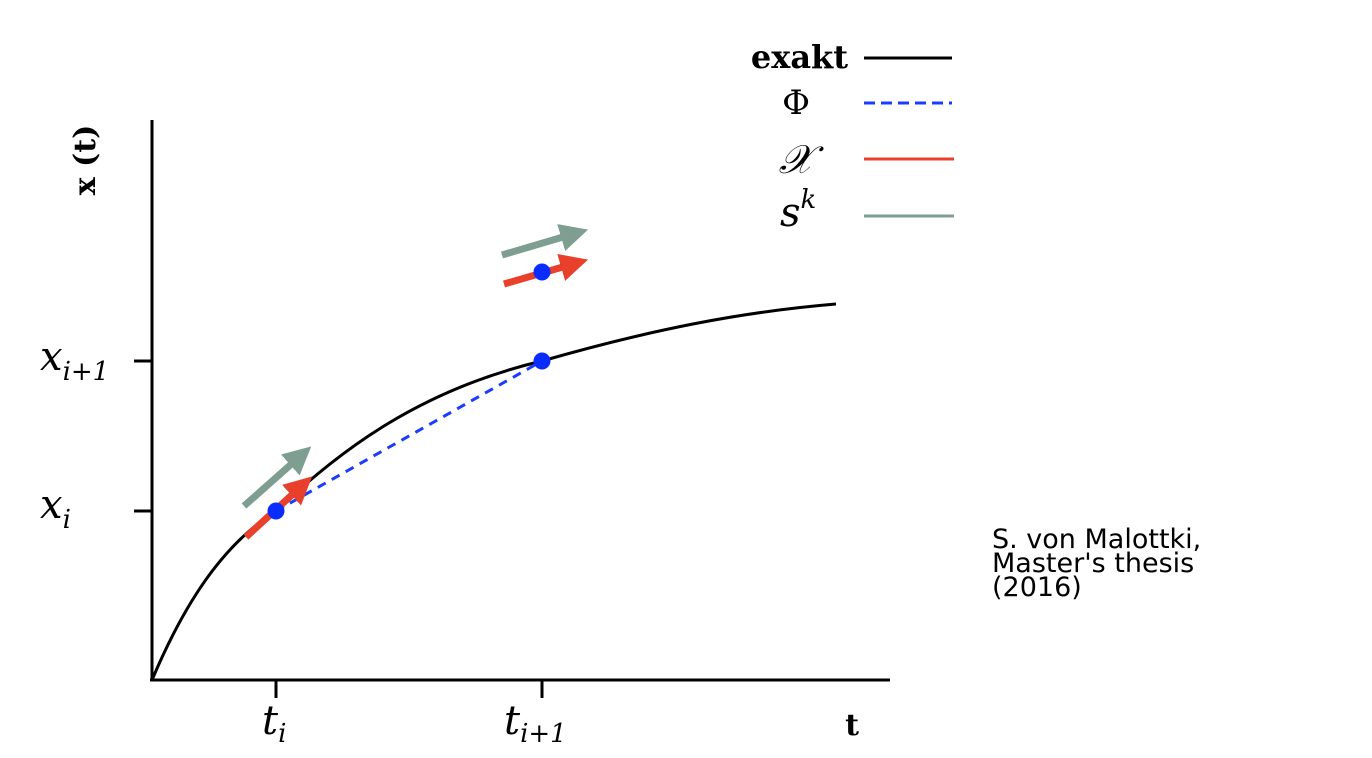 This screenshot has height=758, width=1372. I want to click on point-ti, so click(276, 511).